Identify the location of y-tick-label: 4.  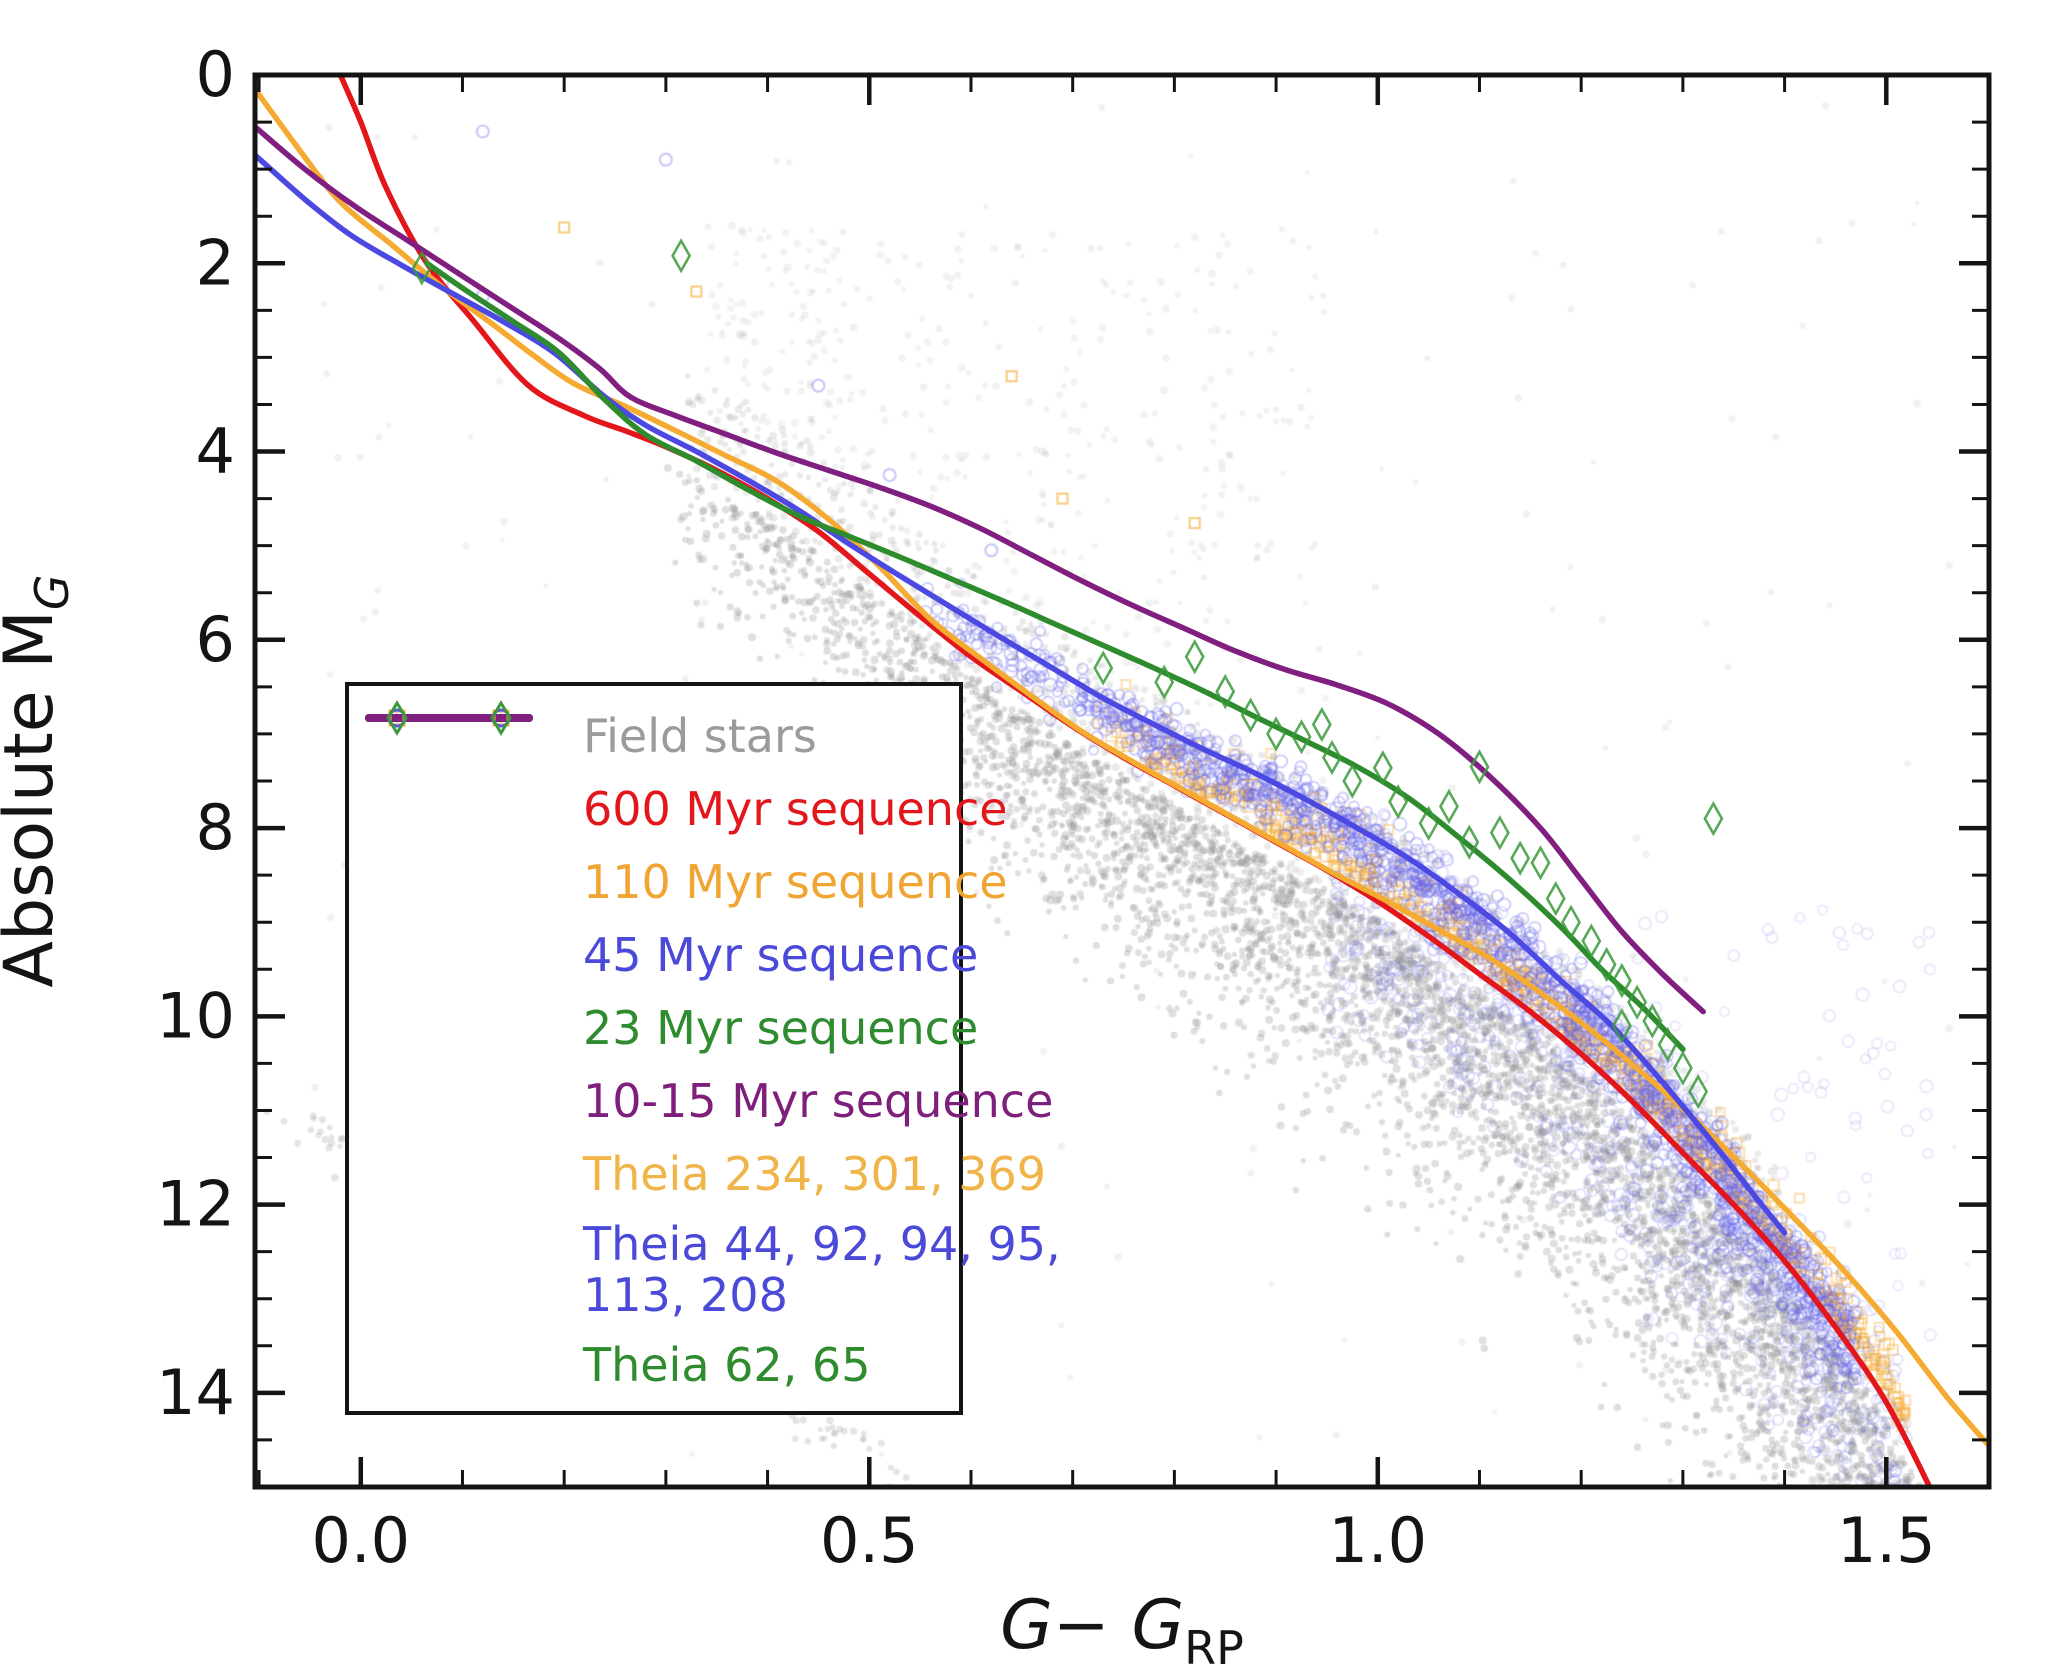
(215, 451).